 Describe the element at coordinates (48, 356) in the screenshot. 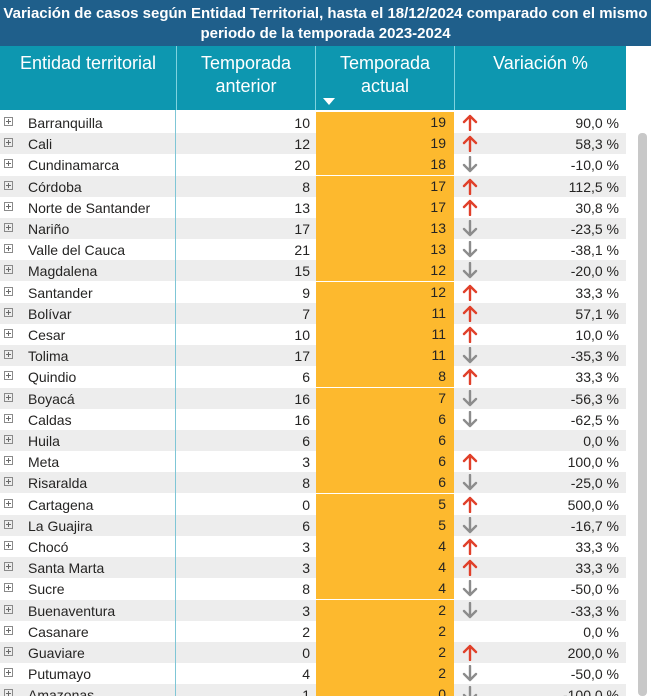

I see `entity-name: Tolima` at that location.